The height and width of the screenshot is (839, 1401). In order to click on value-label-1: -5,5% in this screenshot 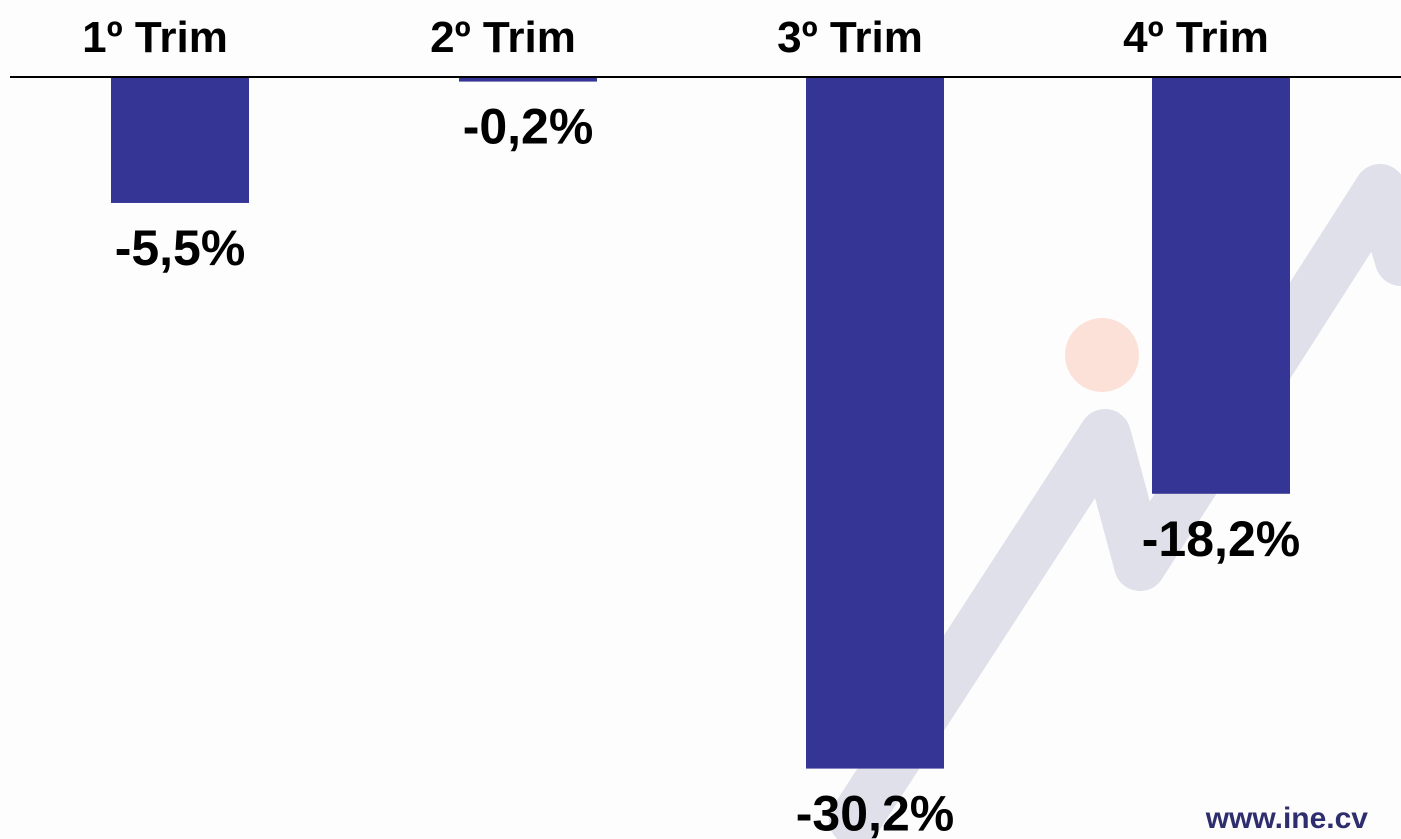, I will do `click(180, 248)`.